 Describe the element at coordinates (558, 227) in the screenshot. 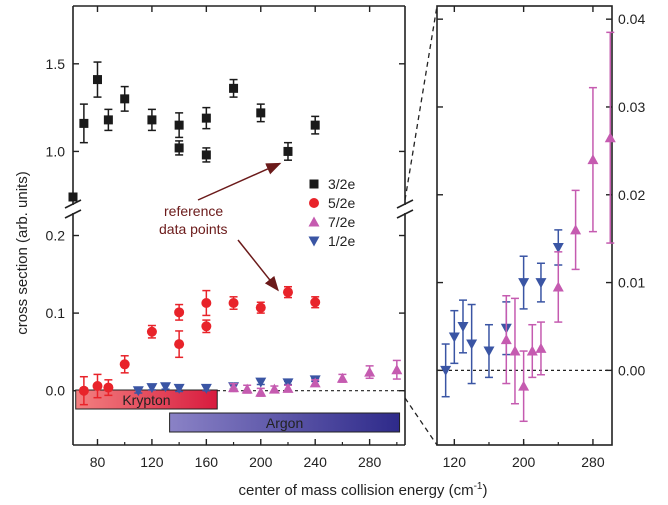

I see `zoom-series-7-2e` at that location.